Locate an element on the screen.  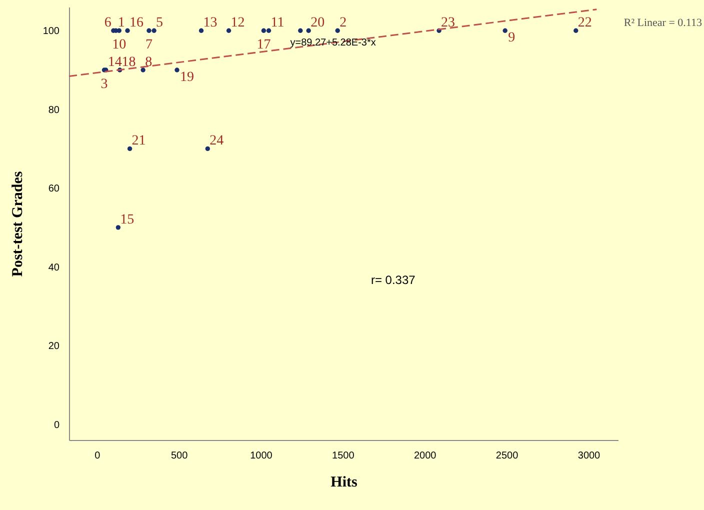
y-tick-label: 100 is located at coordinates (51, 32).